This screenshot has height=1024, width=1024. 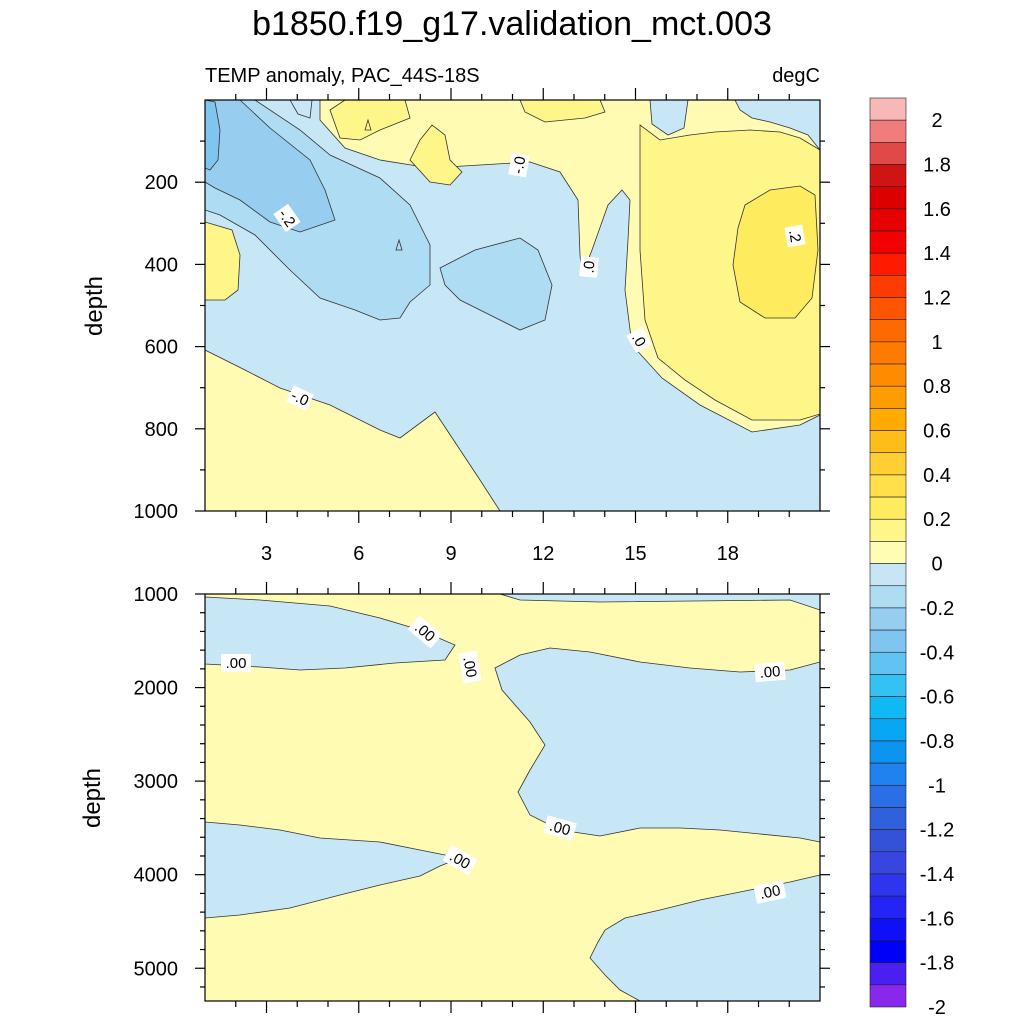 What do you see at coordinates (937, 254) in the screenshot?
I see `colorbar-label: 1.4` at bounding box center [937, 254].